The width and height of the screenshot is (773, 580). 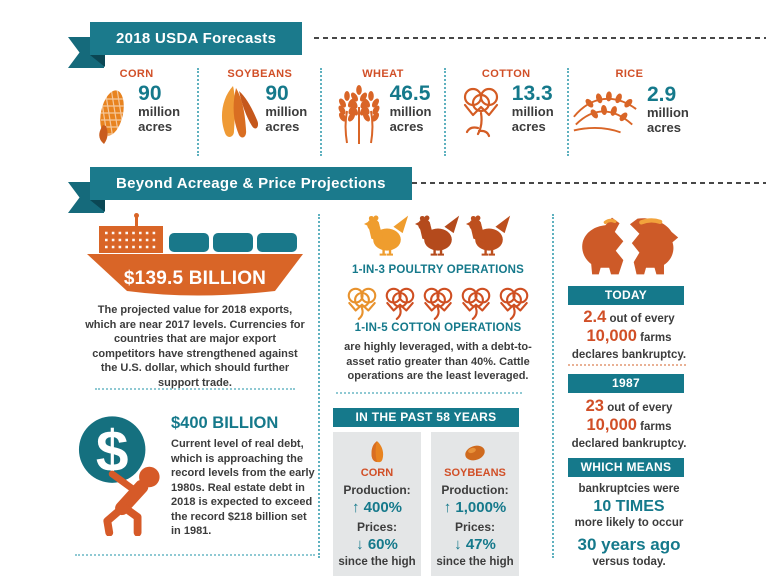 What do you see at coordinates (383, 74) in the screenshot?
I see `crop-name: WHEAT` at bounding box center [383, 74].